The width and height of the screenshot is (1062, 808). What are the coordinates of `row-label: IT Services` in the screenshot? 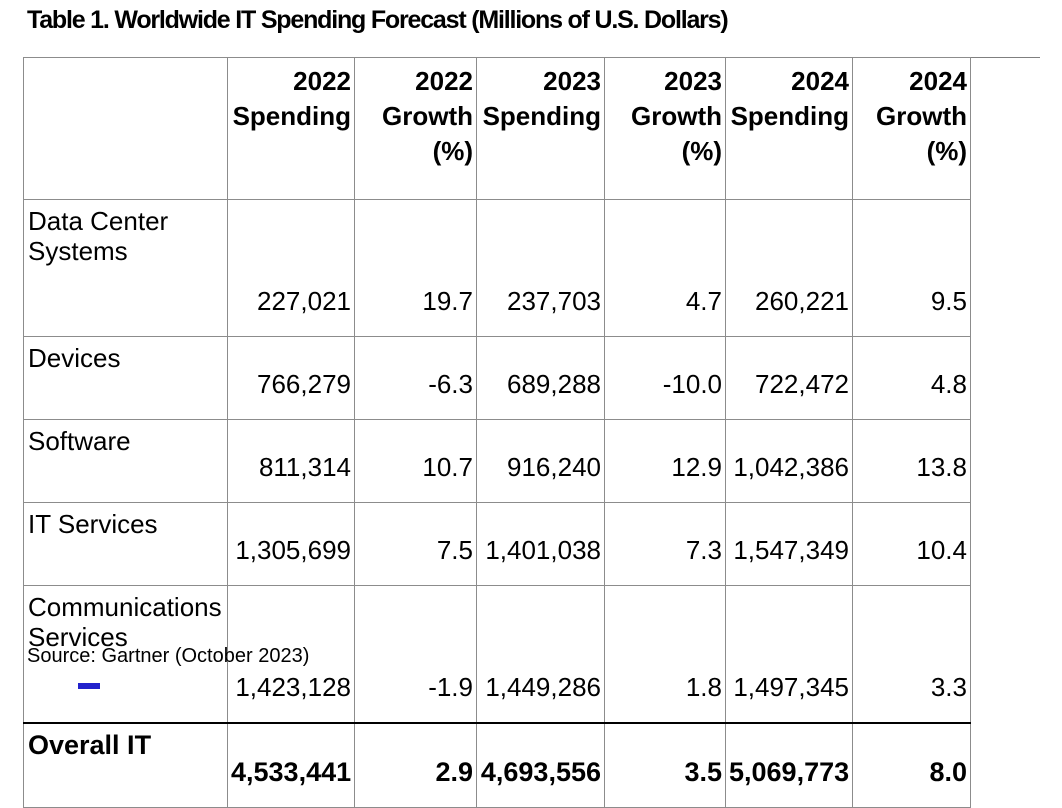 It's located at (125, 544).